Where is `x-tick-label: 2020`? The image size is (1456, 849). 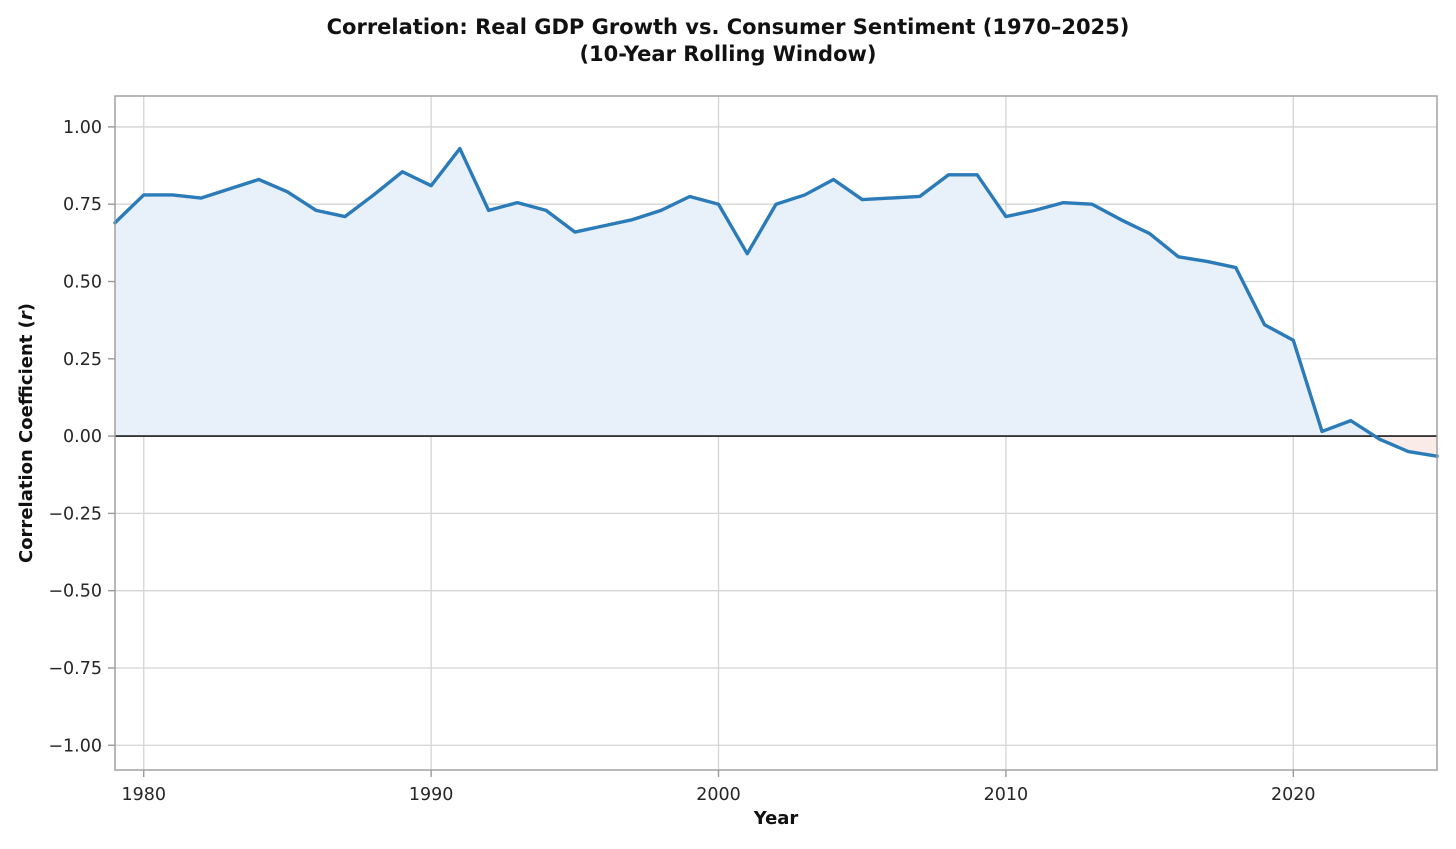 x-tick-label: 2020 is located at coordinates (1293, 795).